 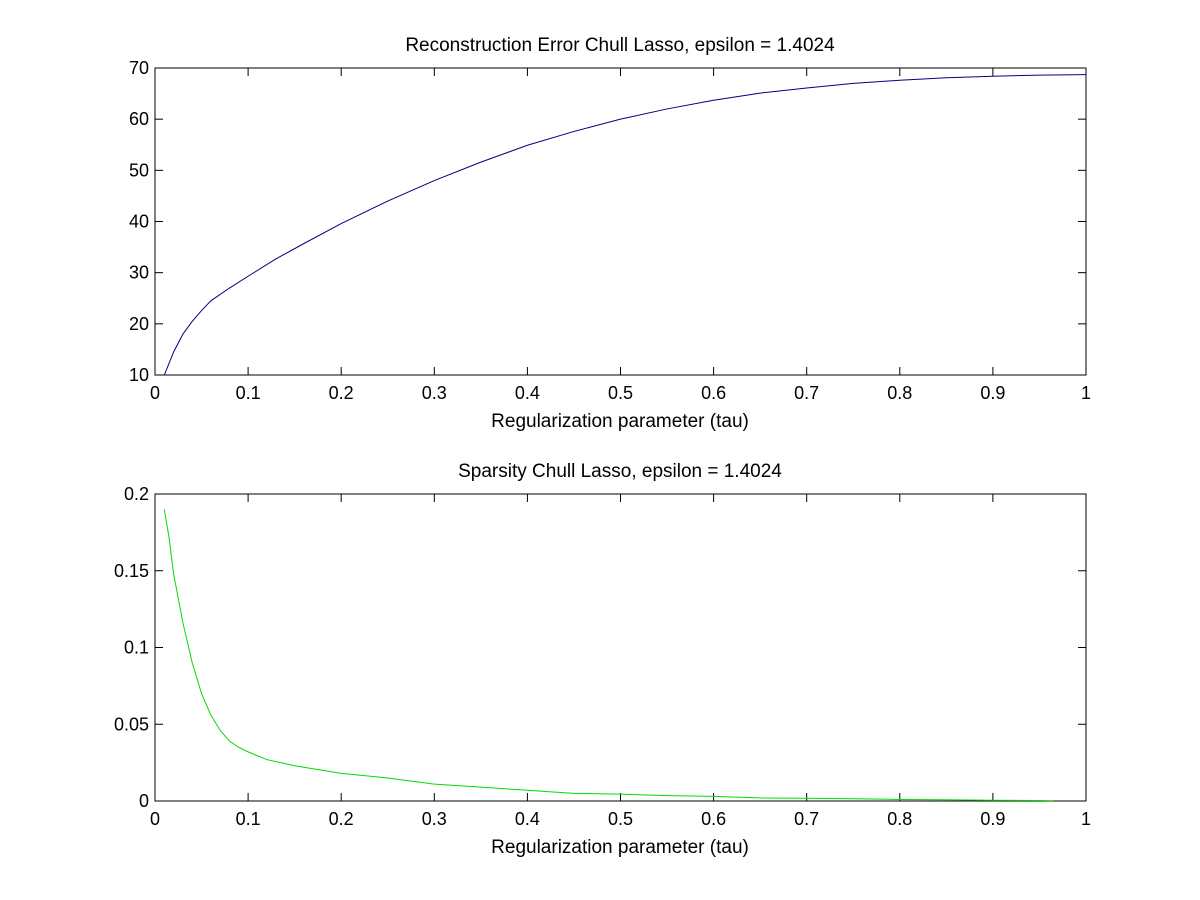 What do you see at coordinates (131, 571) in the screenshot?
I see `y-tick-label: 0.15` at bounding box center [131, 571].